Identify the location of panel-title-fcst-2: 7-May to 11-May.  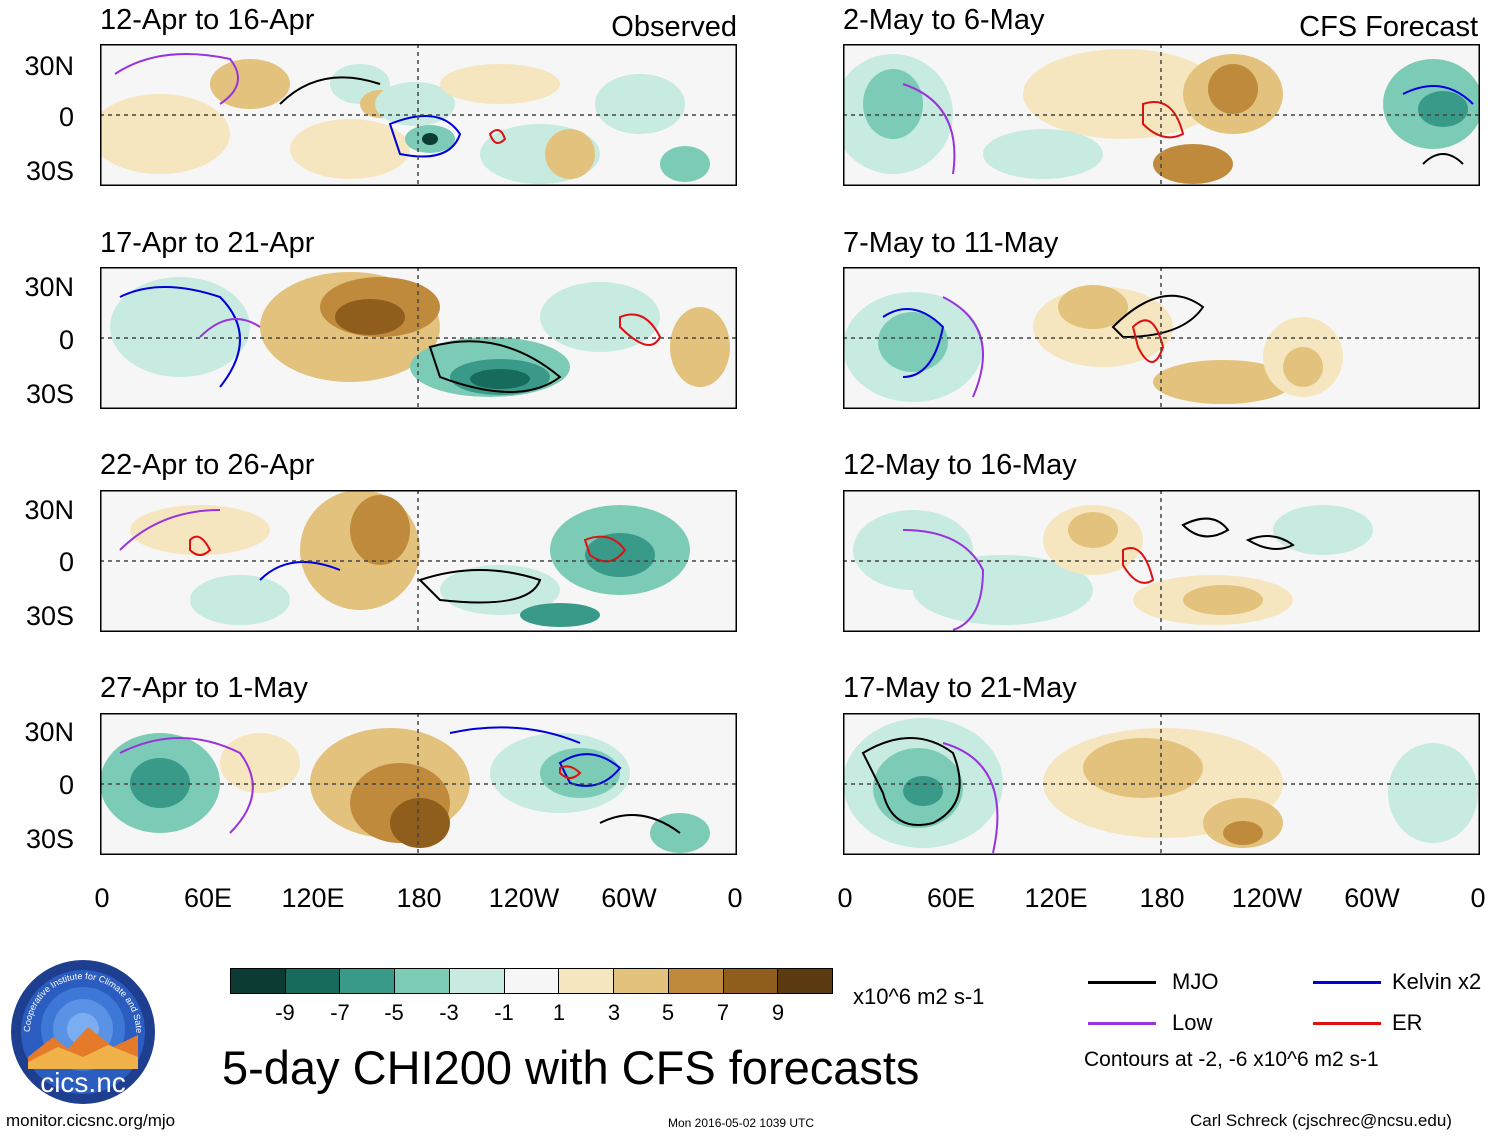
(951, 243).